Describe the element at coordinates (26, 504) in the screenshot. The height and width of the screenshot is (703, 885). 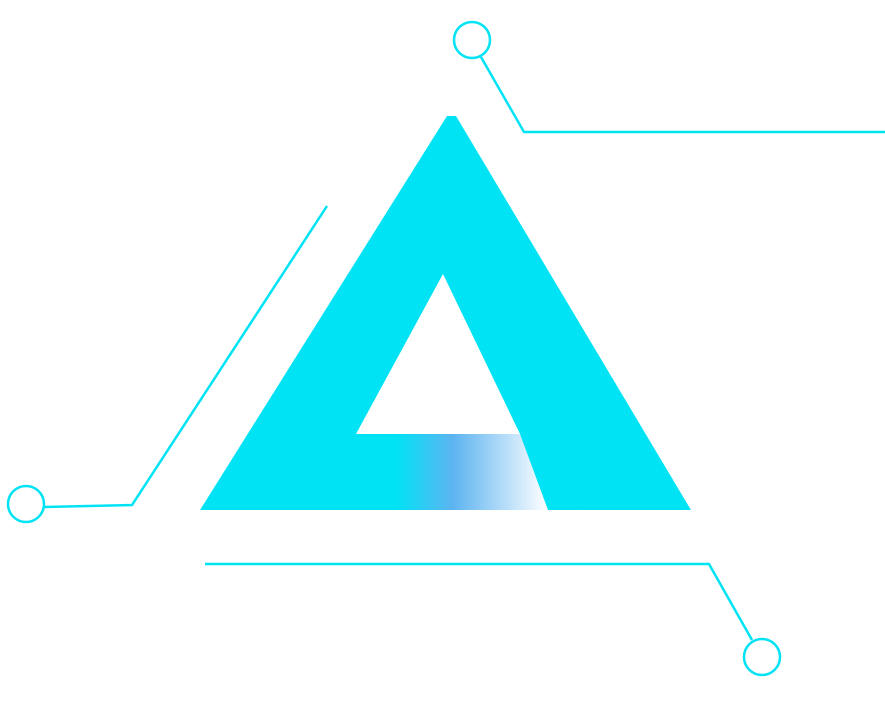
I see `node-circle-left` at that location.